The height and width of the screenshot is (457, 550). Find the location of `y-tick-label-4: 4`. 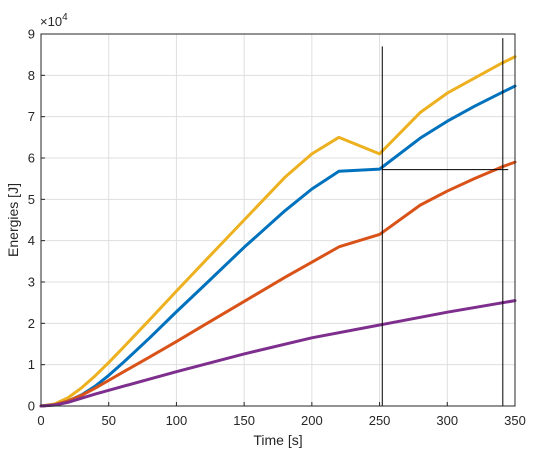

y-tick-label-4: 4 is located at coordinates (31, 240).